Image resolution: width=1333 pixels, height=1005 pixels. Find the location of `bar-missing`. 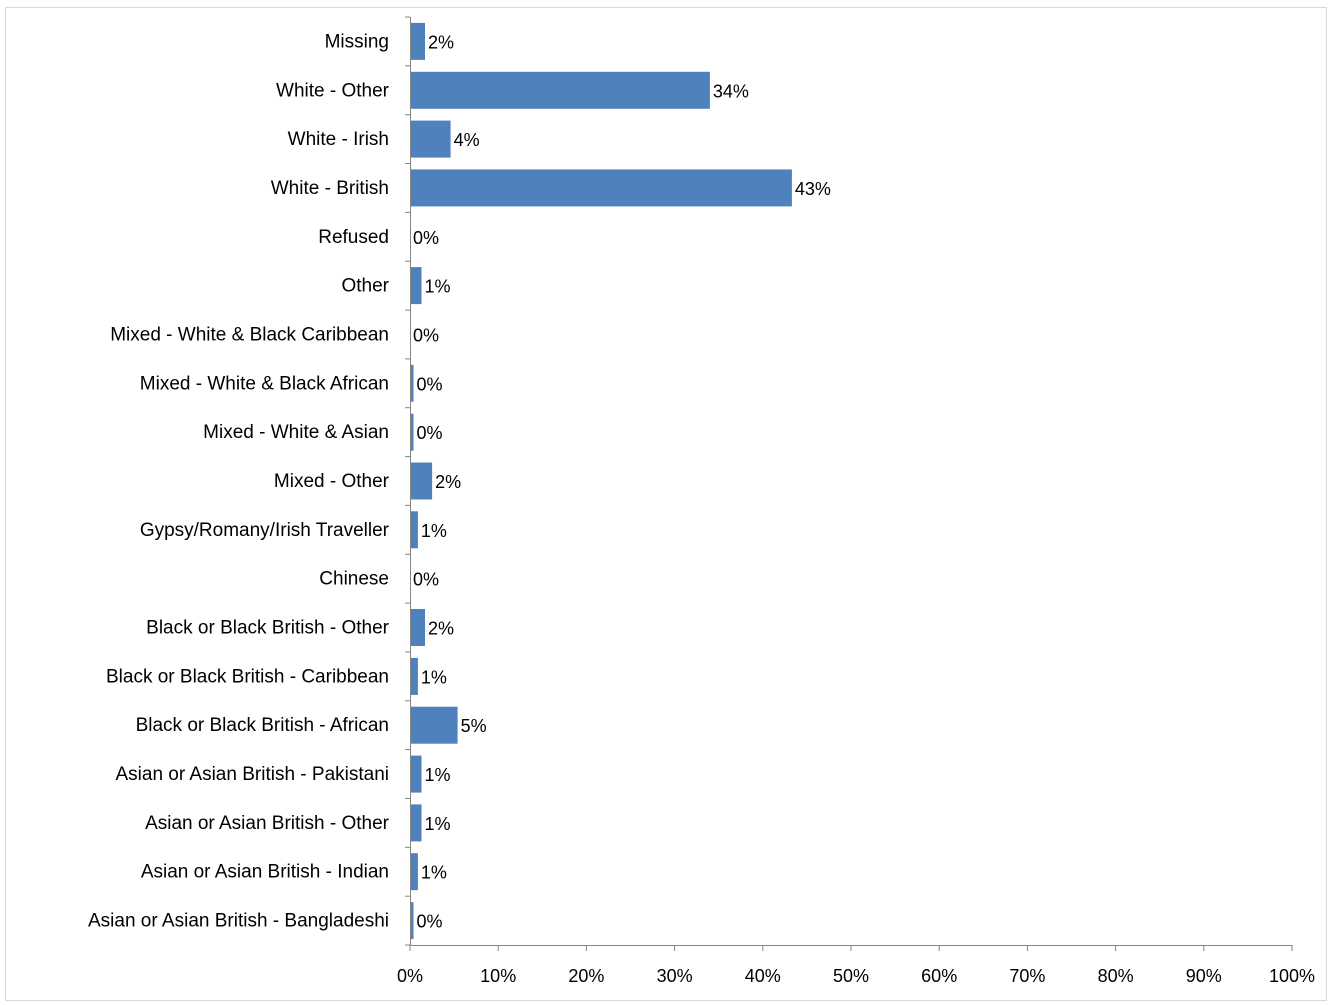

bar-missing is located at coordinates (417, 41).